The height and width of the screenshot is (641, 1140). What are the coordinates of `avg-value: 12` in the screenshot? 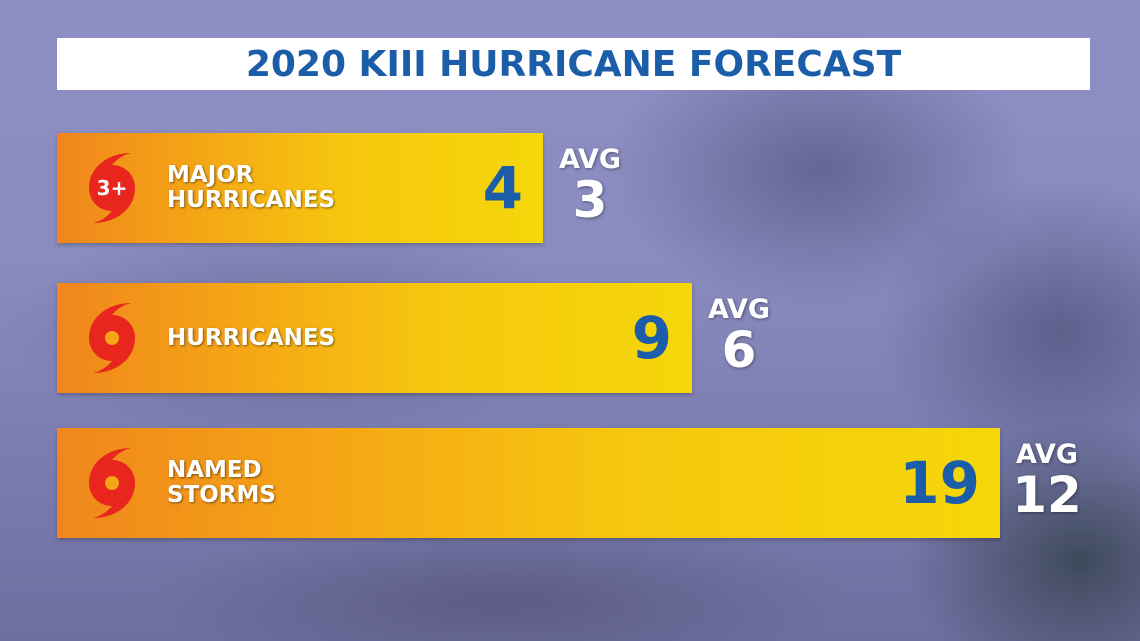 It's located at (1047, 495).